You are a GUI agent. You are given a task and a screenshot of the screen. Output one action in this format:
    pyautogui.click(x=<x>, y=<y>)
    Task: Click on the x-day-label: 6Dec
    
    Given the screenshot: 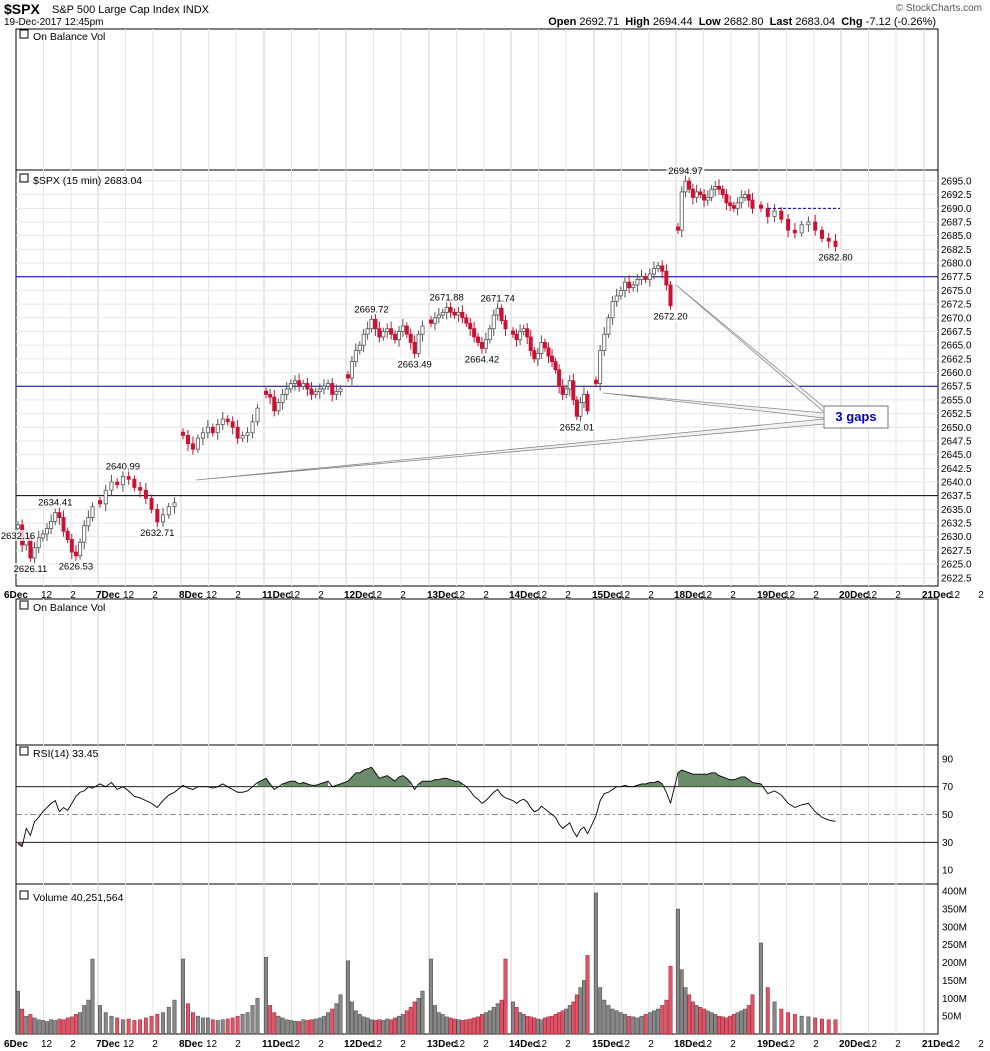 What is the action you would take?
    pyautogui.click(x=16, y=595)
    